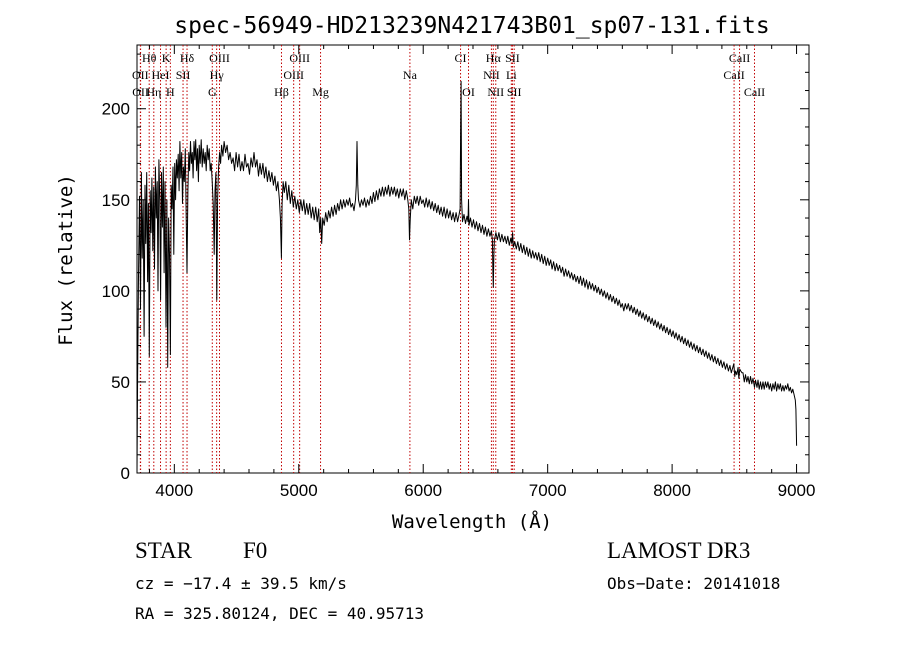 This screenshot has width=900, height=649. I want to click on x-tick-label: 9000, so click(797, 490).